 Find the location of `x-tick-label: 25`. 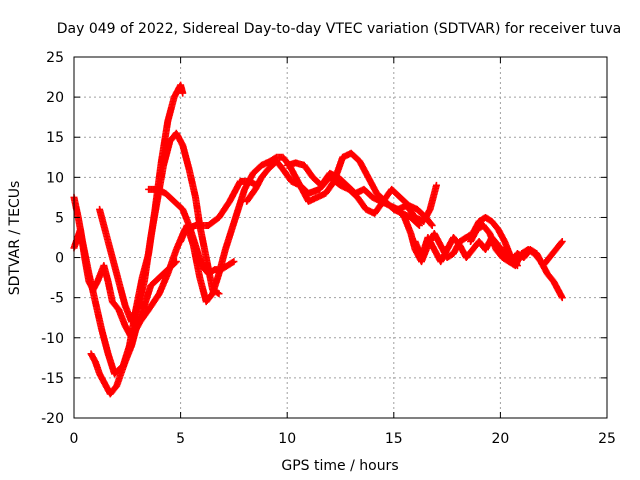

x-tick-label: 25 is located at coordinates (607, 439).